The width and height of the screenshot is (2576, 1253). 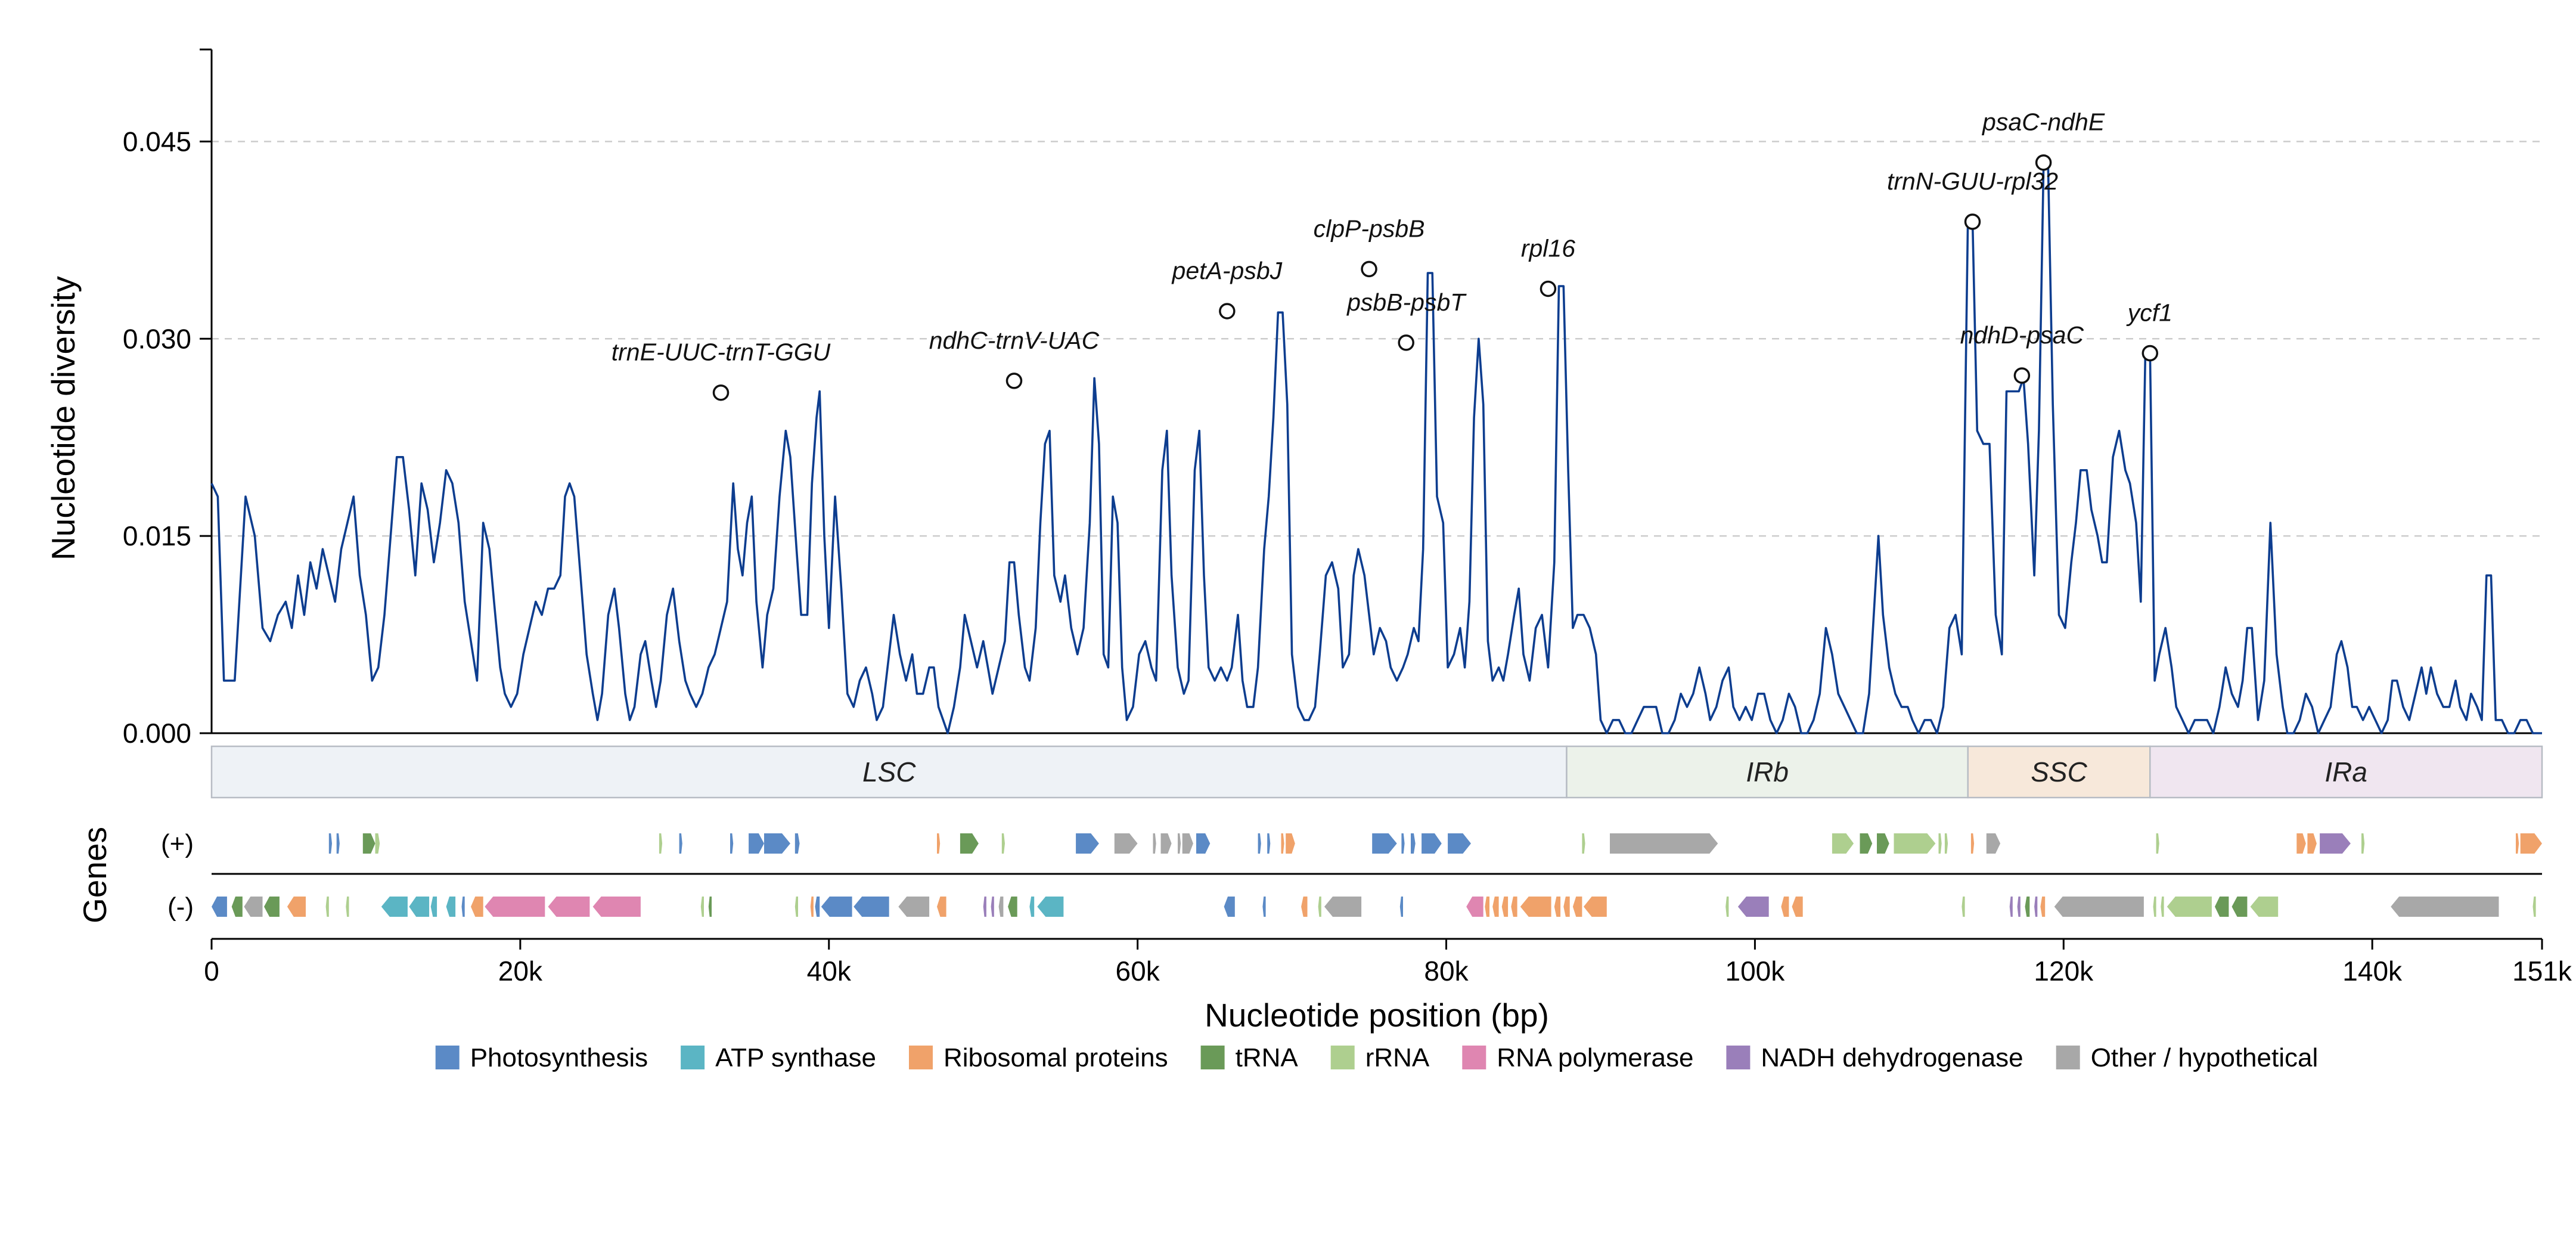 What do you see at coordinates (2542, 971) in the screenshot?
I see `x-tick-label: 151k` at bounding box center [2542, 971].